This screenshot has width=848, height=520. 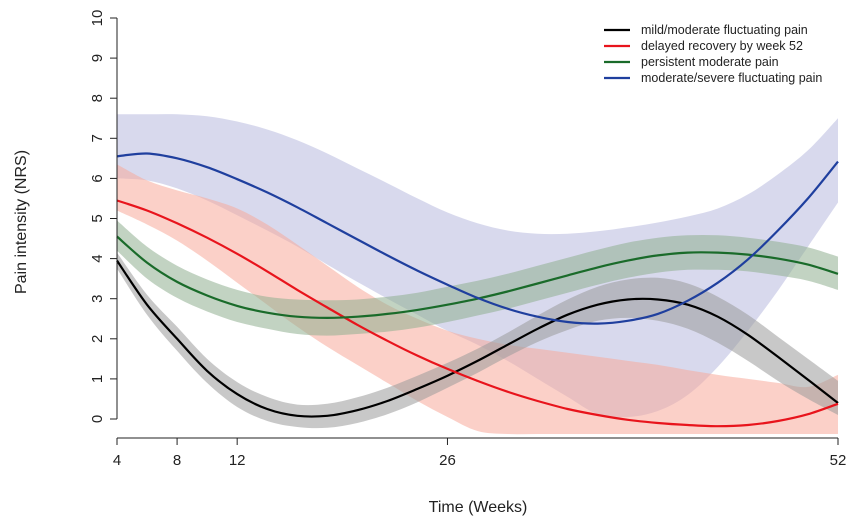 What do you see at coordinates (478, 507) in the screenshot?
I see `x-axis-title: Time (Weeks)` at bounding box center [478, 507].